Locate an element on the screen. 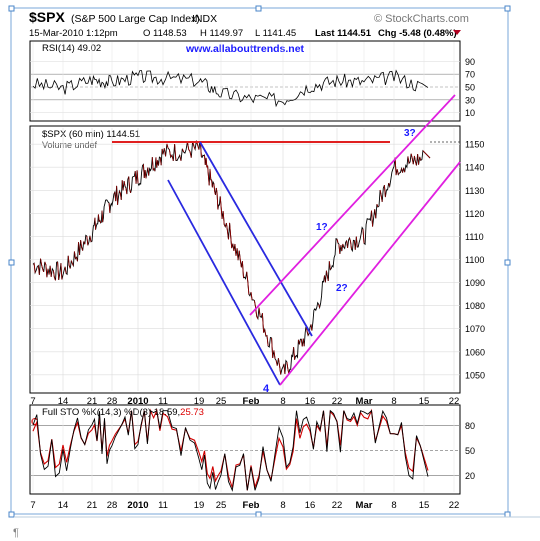 This screenshot has height=541, width=540. paragraph-mark-icon: ¶ is located at coordinates (16, 533).